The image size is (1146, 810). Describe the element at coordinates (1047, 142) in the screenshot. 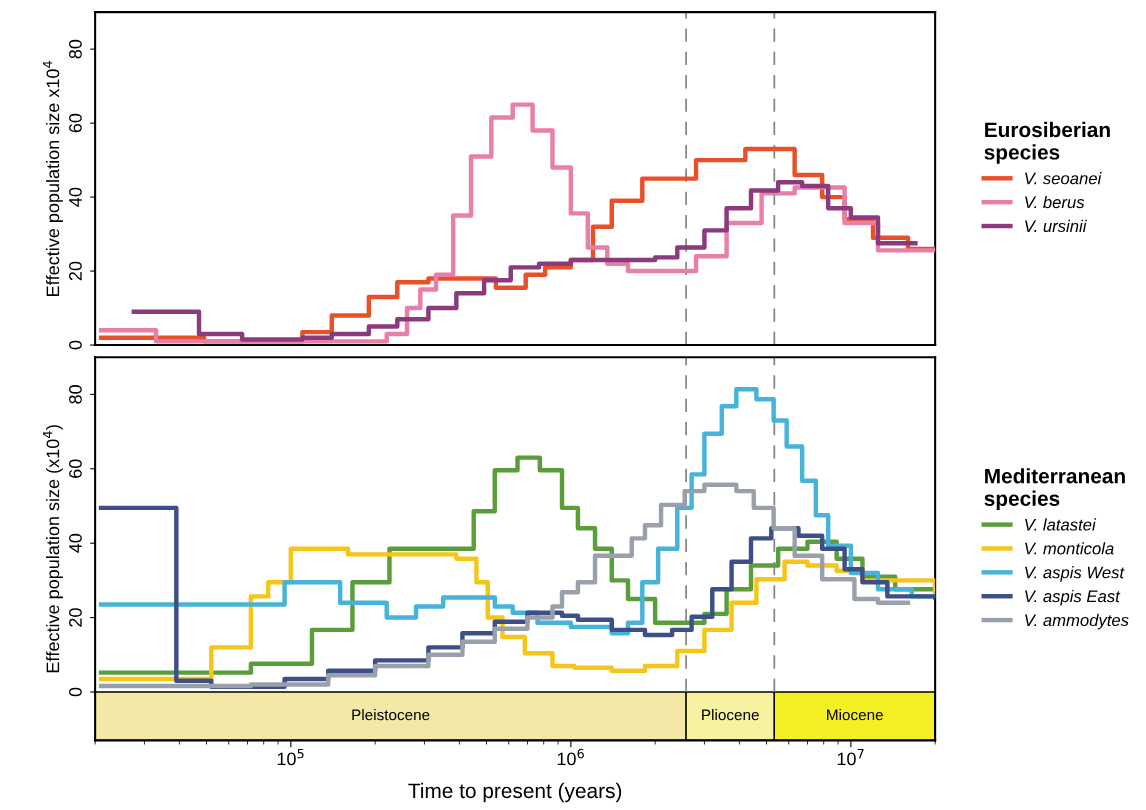

I see `legend-title: Eurosiberian species` at that location.